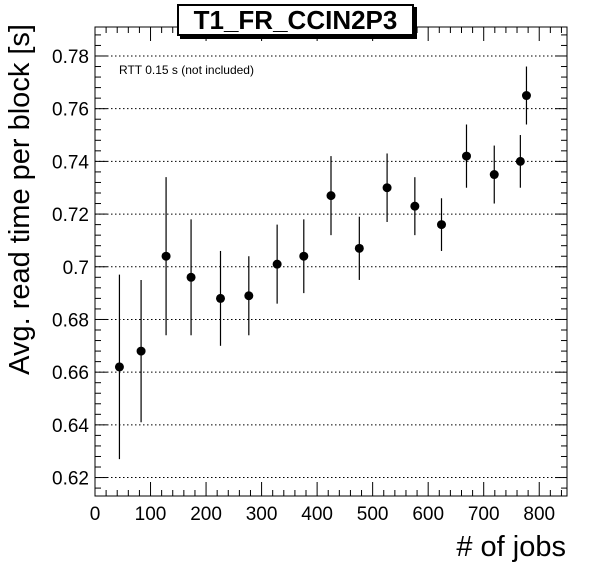 This screenshot has height=572, width=596. Describe the element at coordinates (70, 162) in the screenshot. I see `y-tick-label: 0.74` at that location.